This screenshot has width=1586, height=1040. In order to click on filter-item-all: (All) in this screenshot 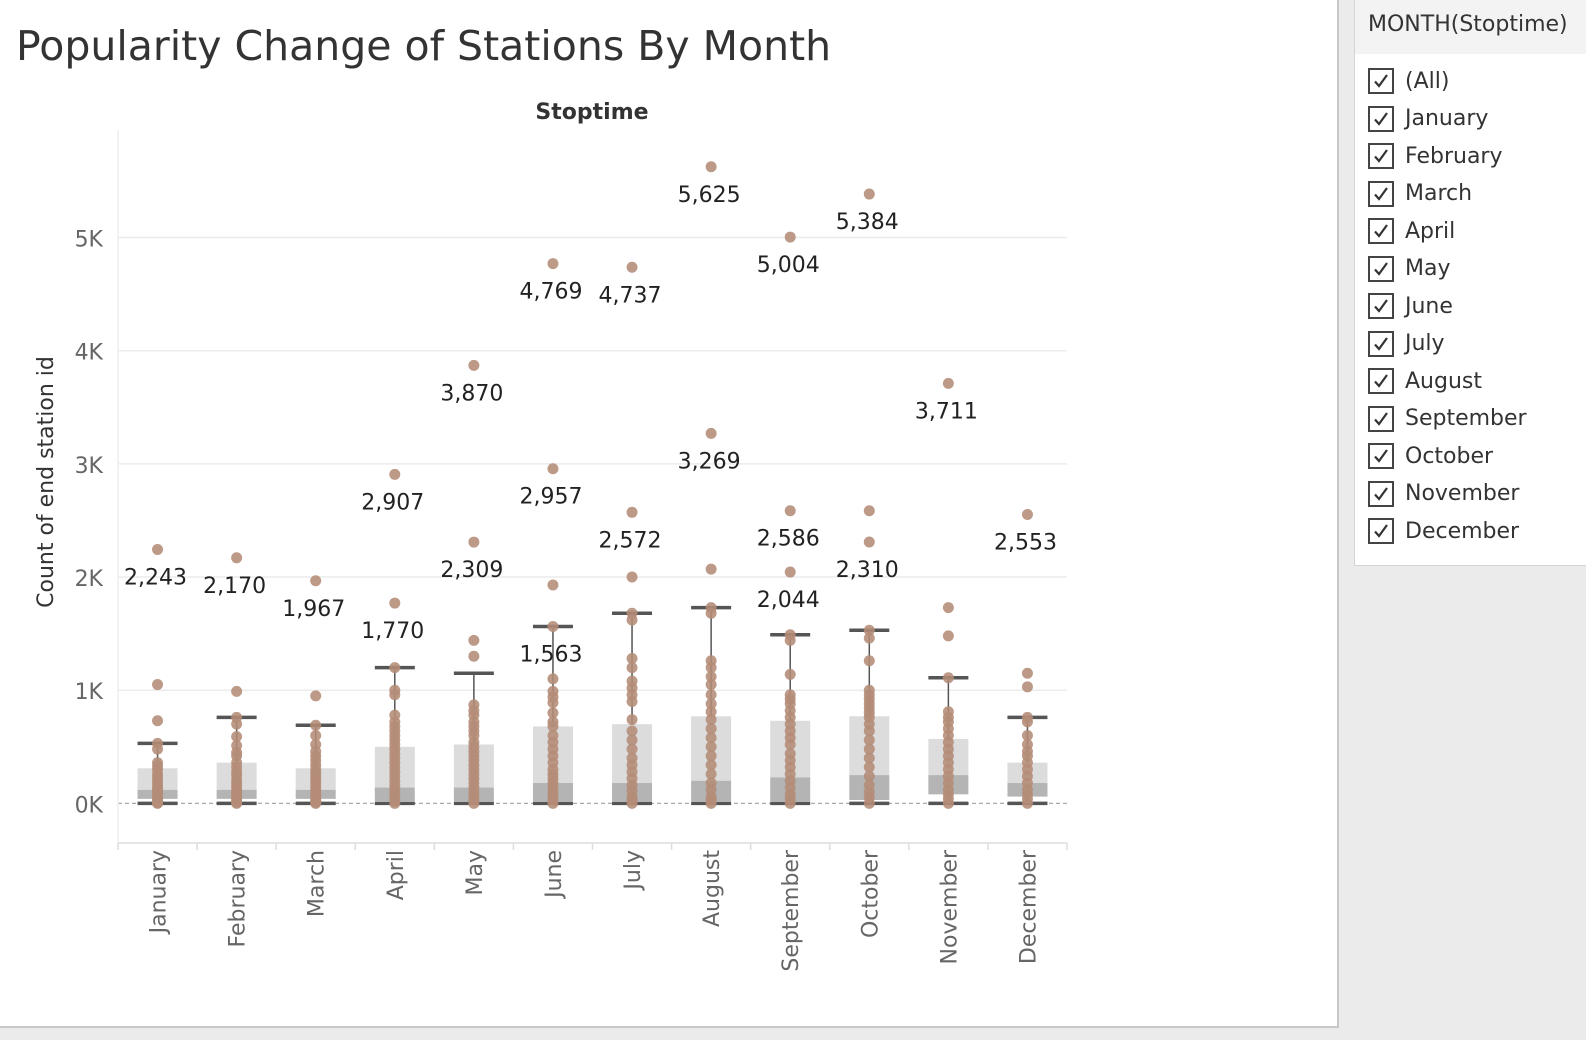, I will do `click(1408, 81)`.